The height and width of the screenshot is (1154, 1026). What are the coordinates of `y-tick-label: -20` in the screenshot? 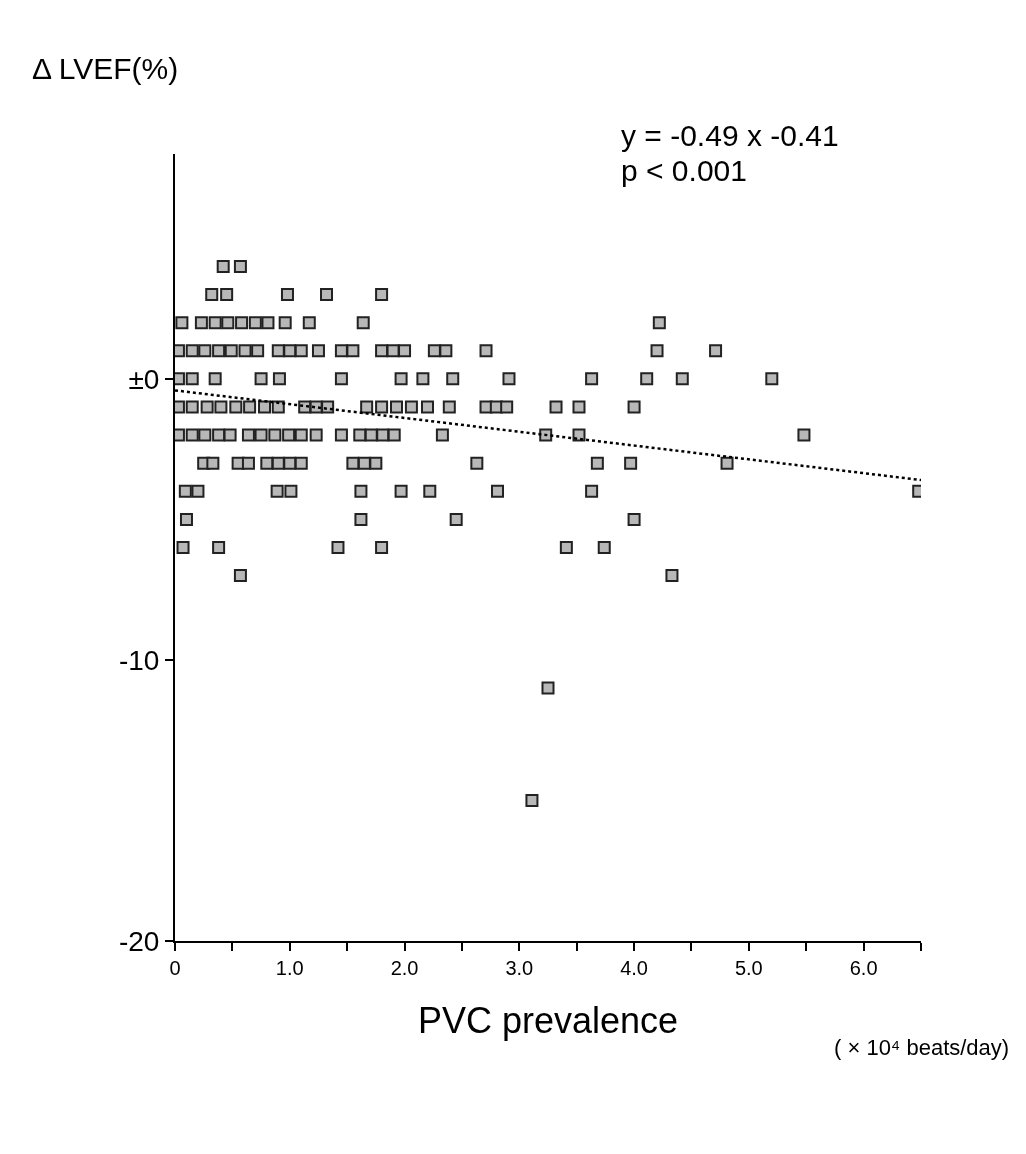 It's located at (139, 941).